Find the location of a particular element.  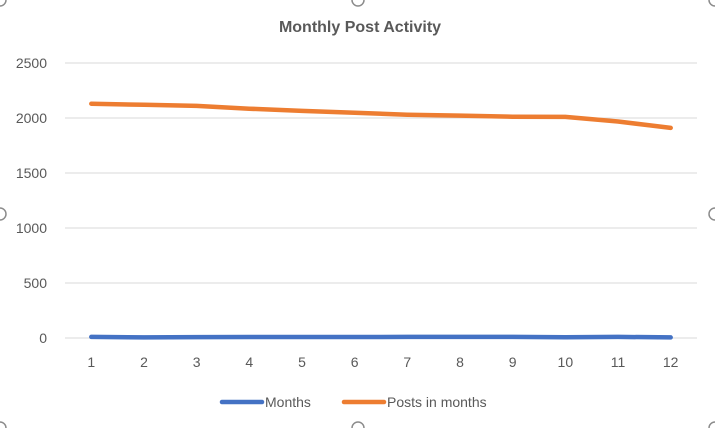

y-tick-label: 1000 is located at coordinates (31, 228).